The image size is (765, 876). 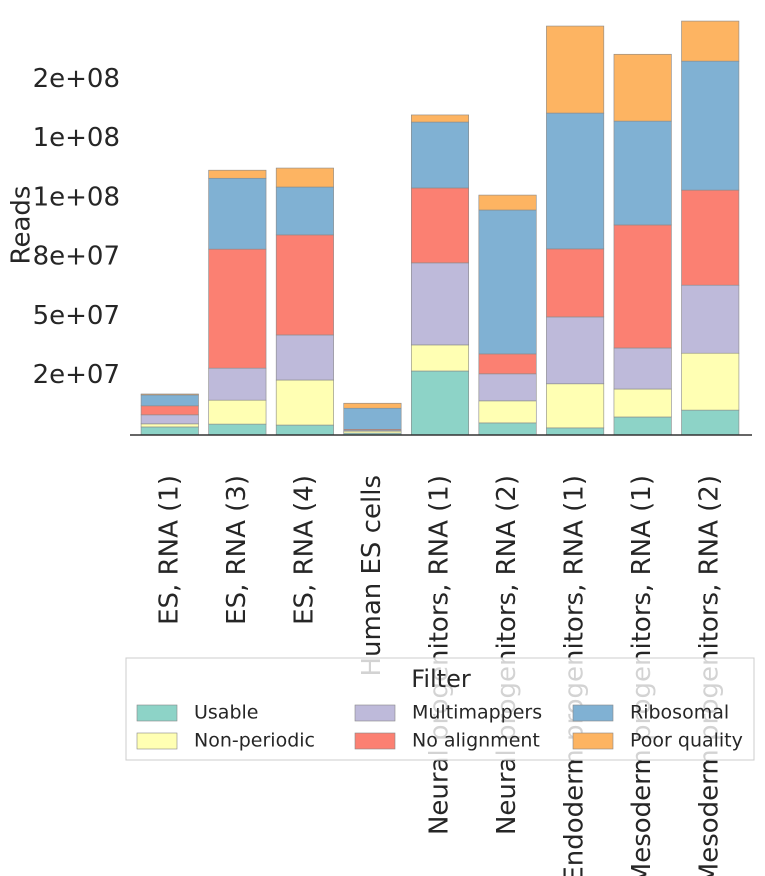 I want to click on legend-label: Multimappers, so click(x=477, y=713).